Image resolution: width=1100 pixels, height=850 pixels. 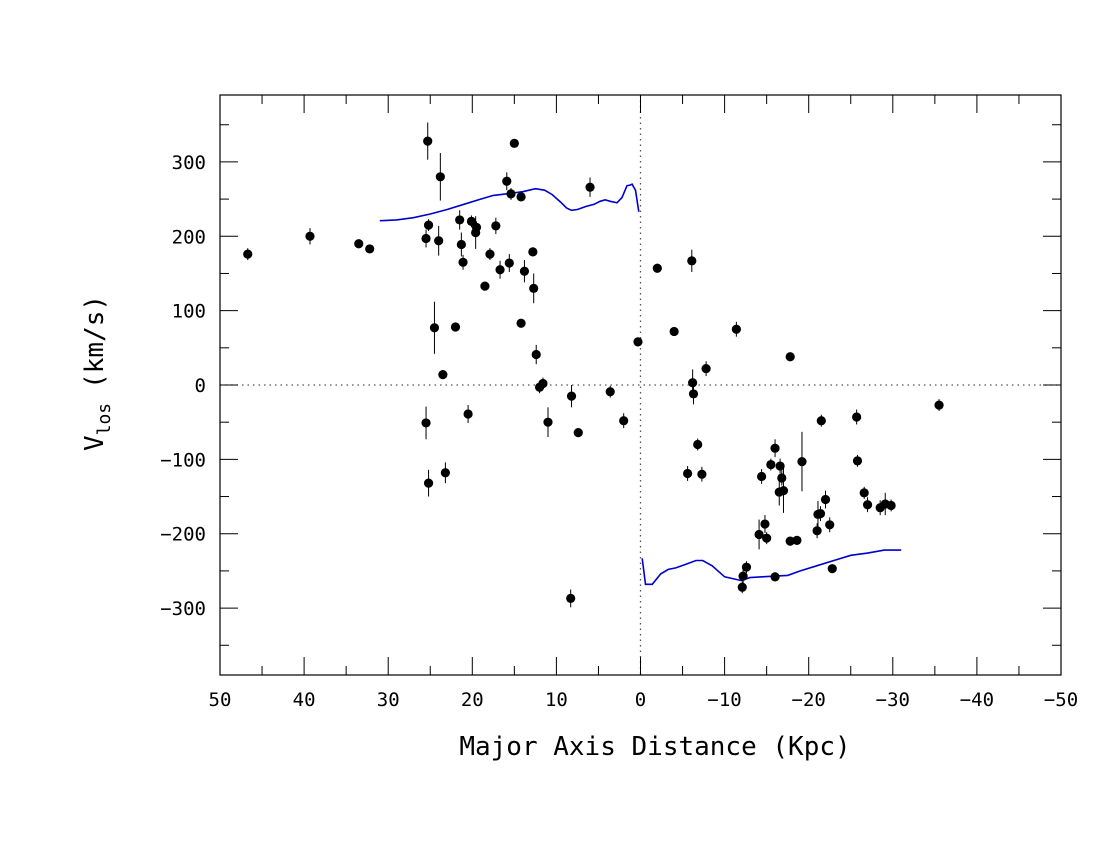 I want to click on y-tick-labels: 300 200 100 0 −100 −200 −300, so click(x=183, y=386).